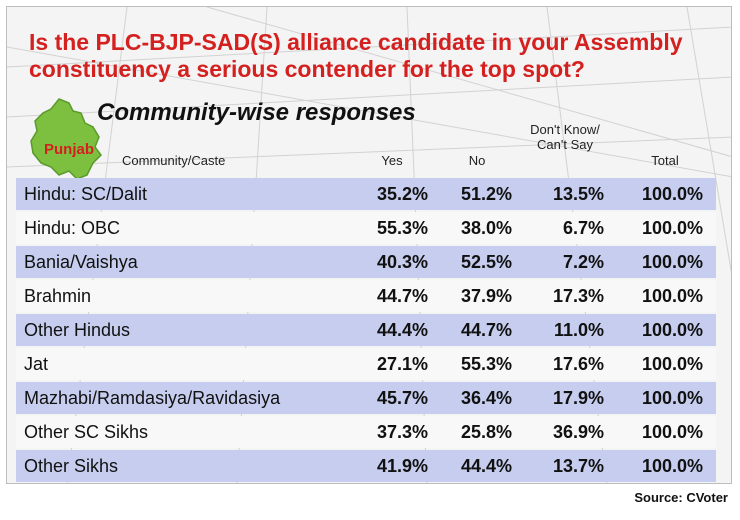  I want to click on cell-no: 36.4%, so click(486, 398).